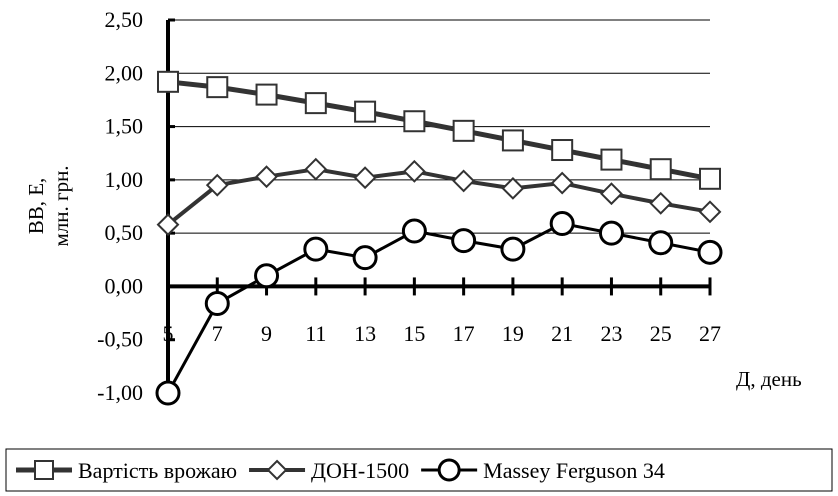  I want to click on legend-entry-2: Massey Ferguson 34, so click(543, 470).